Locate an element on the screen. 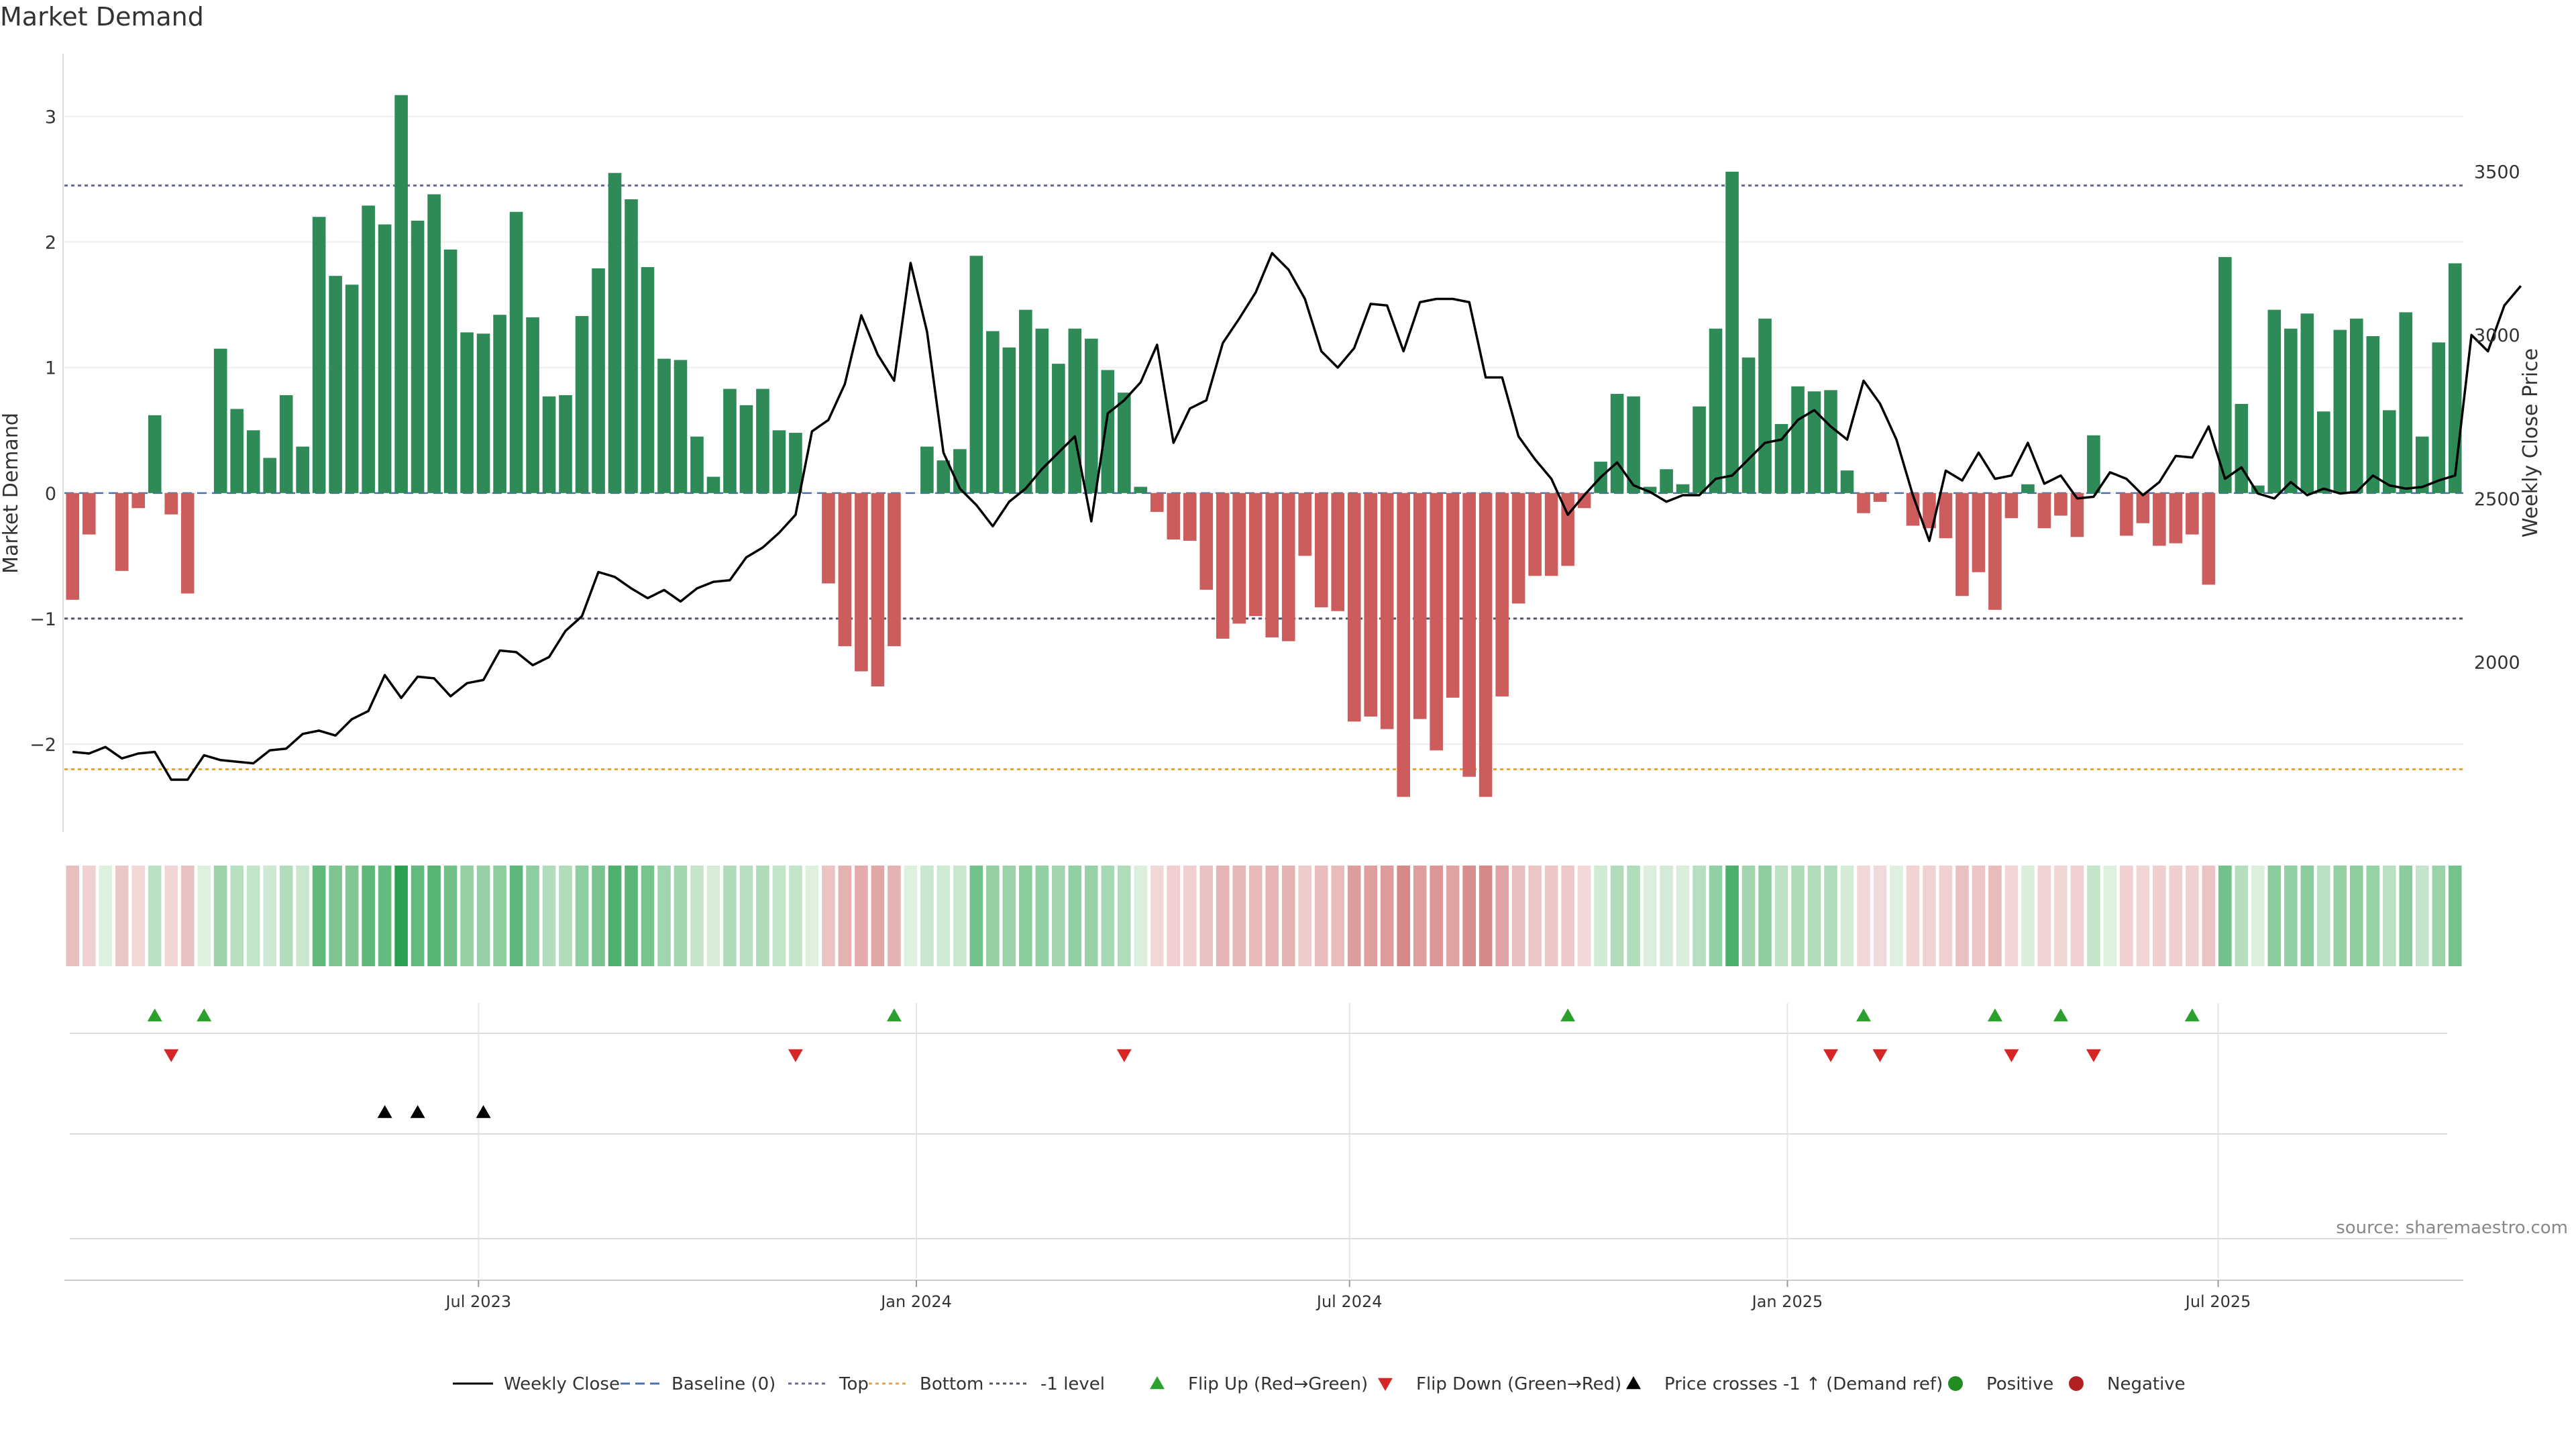  y2-tick-label: 2000 is located at coordinates (2497, 663).